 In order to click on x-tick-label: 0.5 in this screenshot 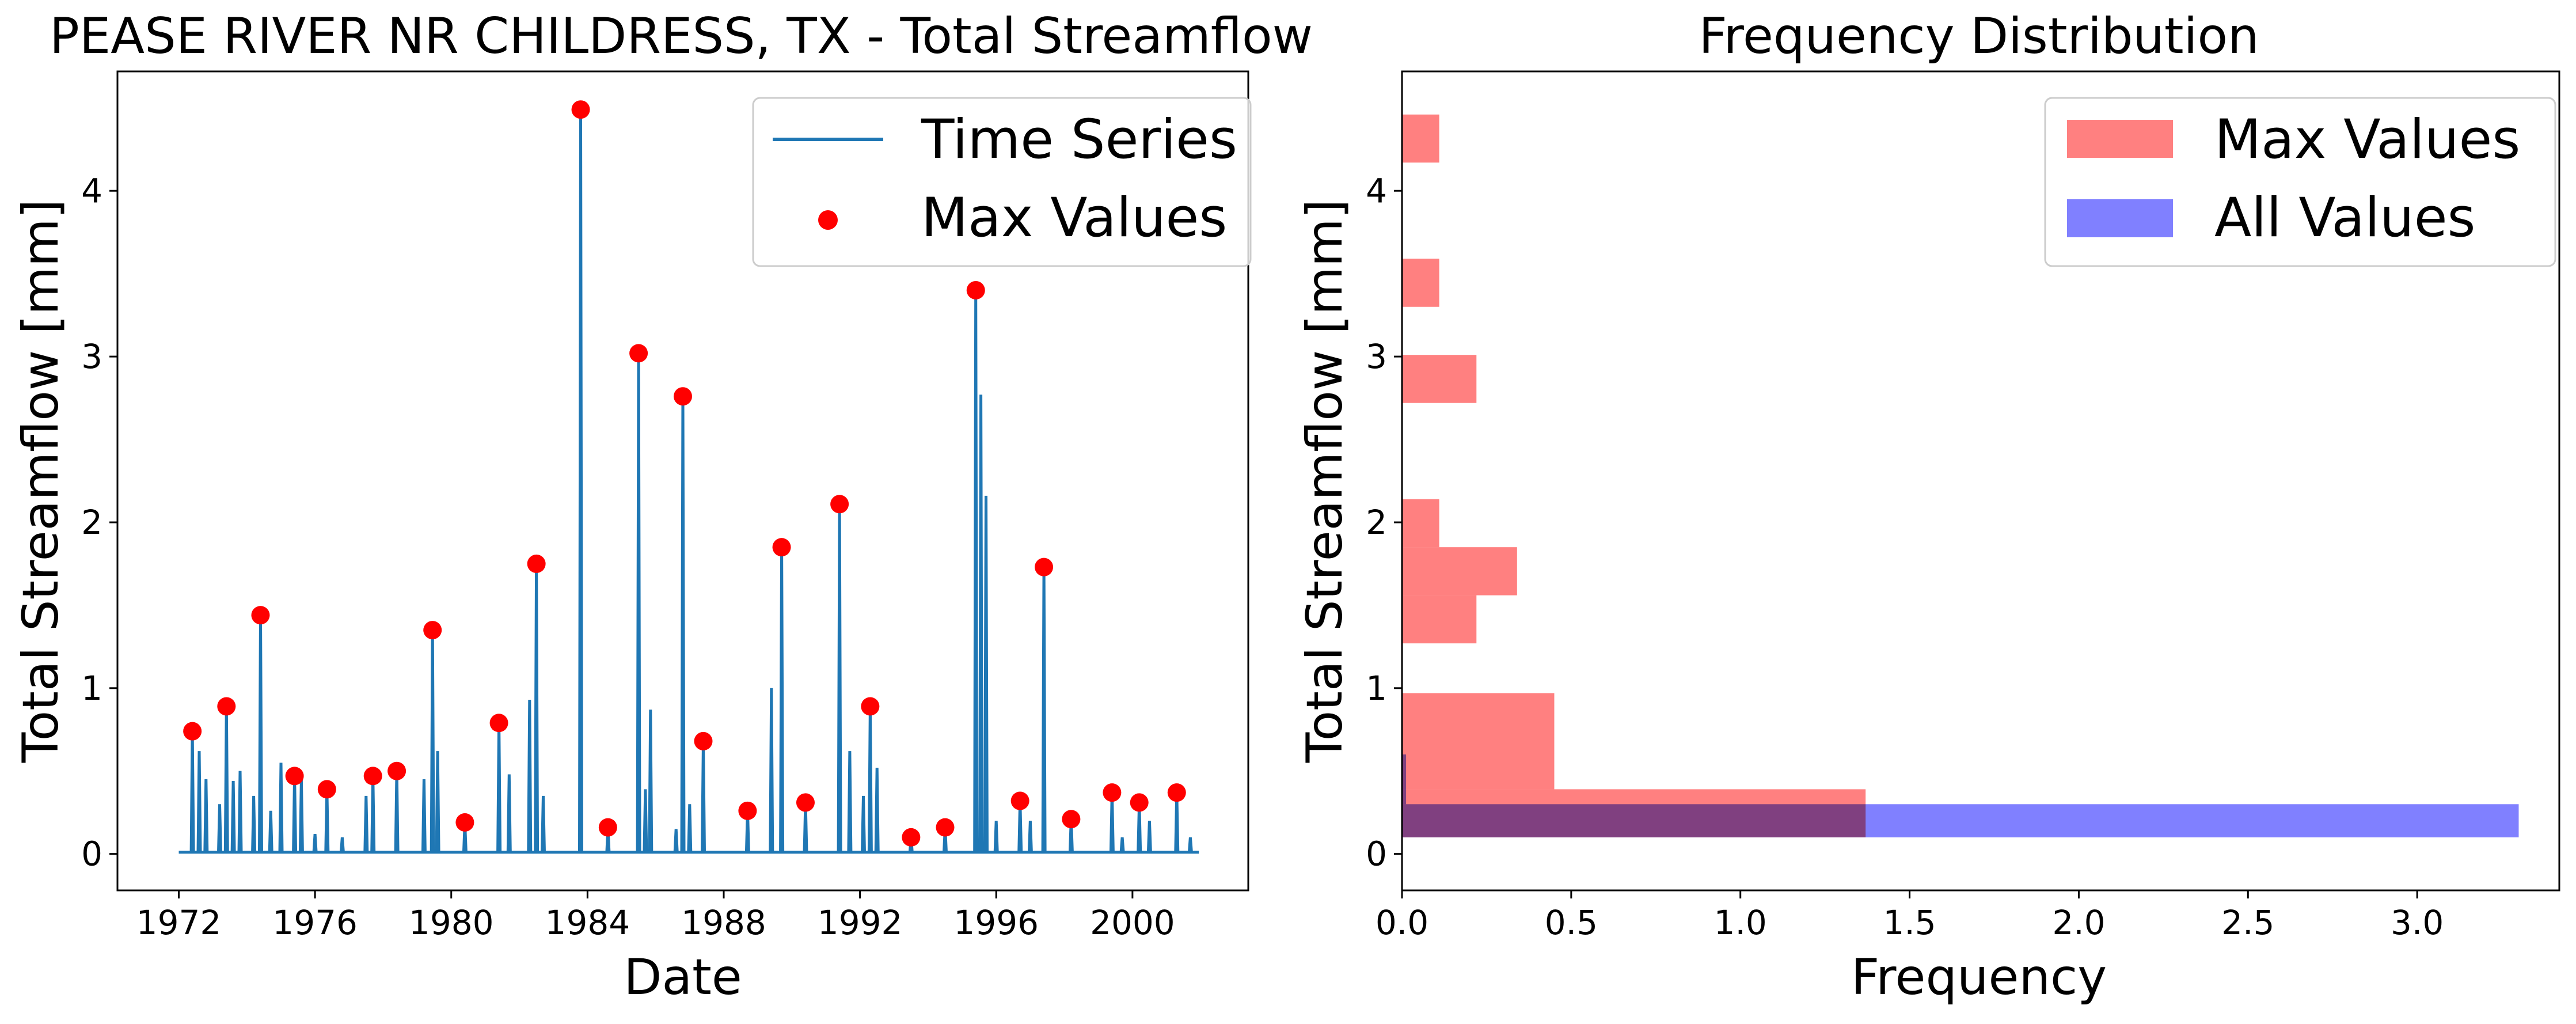, I will do `click(1571, 923)`.